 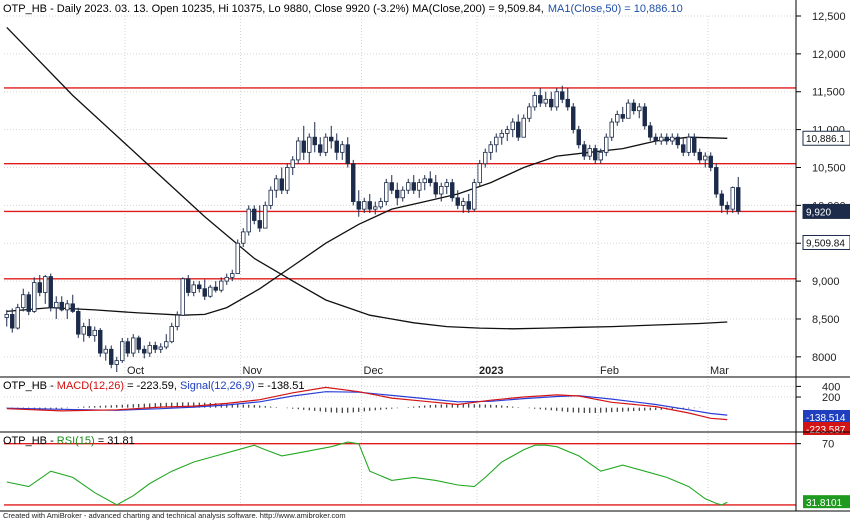 What do you see at coordinates (400, 391) in the screenshot?
I see `macd-grid` at bounding box center [400, 391].